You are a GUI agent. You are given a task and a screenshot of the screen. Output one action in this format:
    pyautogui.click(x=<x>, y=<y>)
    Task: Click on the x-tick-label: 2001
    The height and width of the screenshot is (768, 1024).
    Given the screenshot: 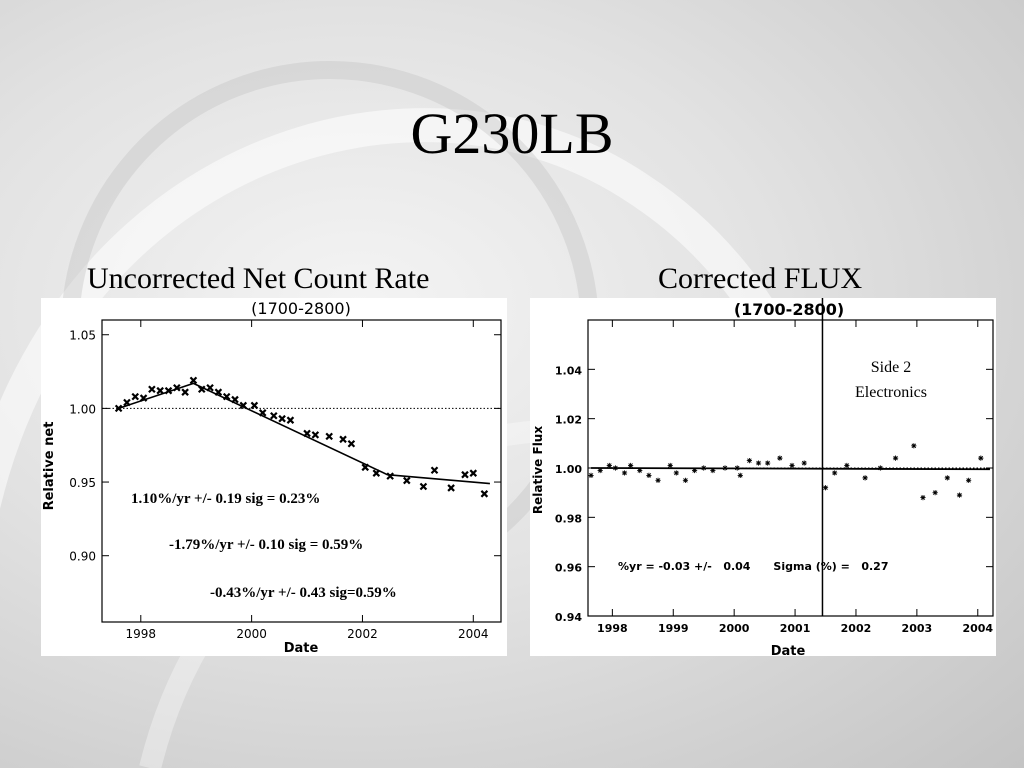 What is the action you would take?
    pyautogui.click(x=795, y=628)
    